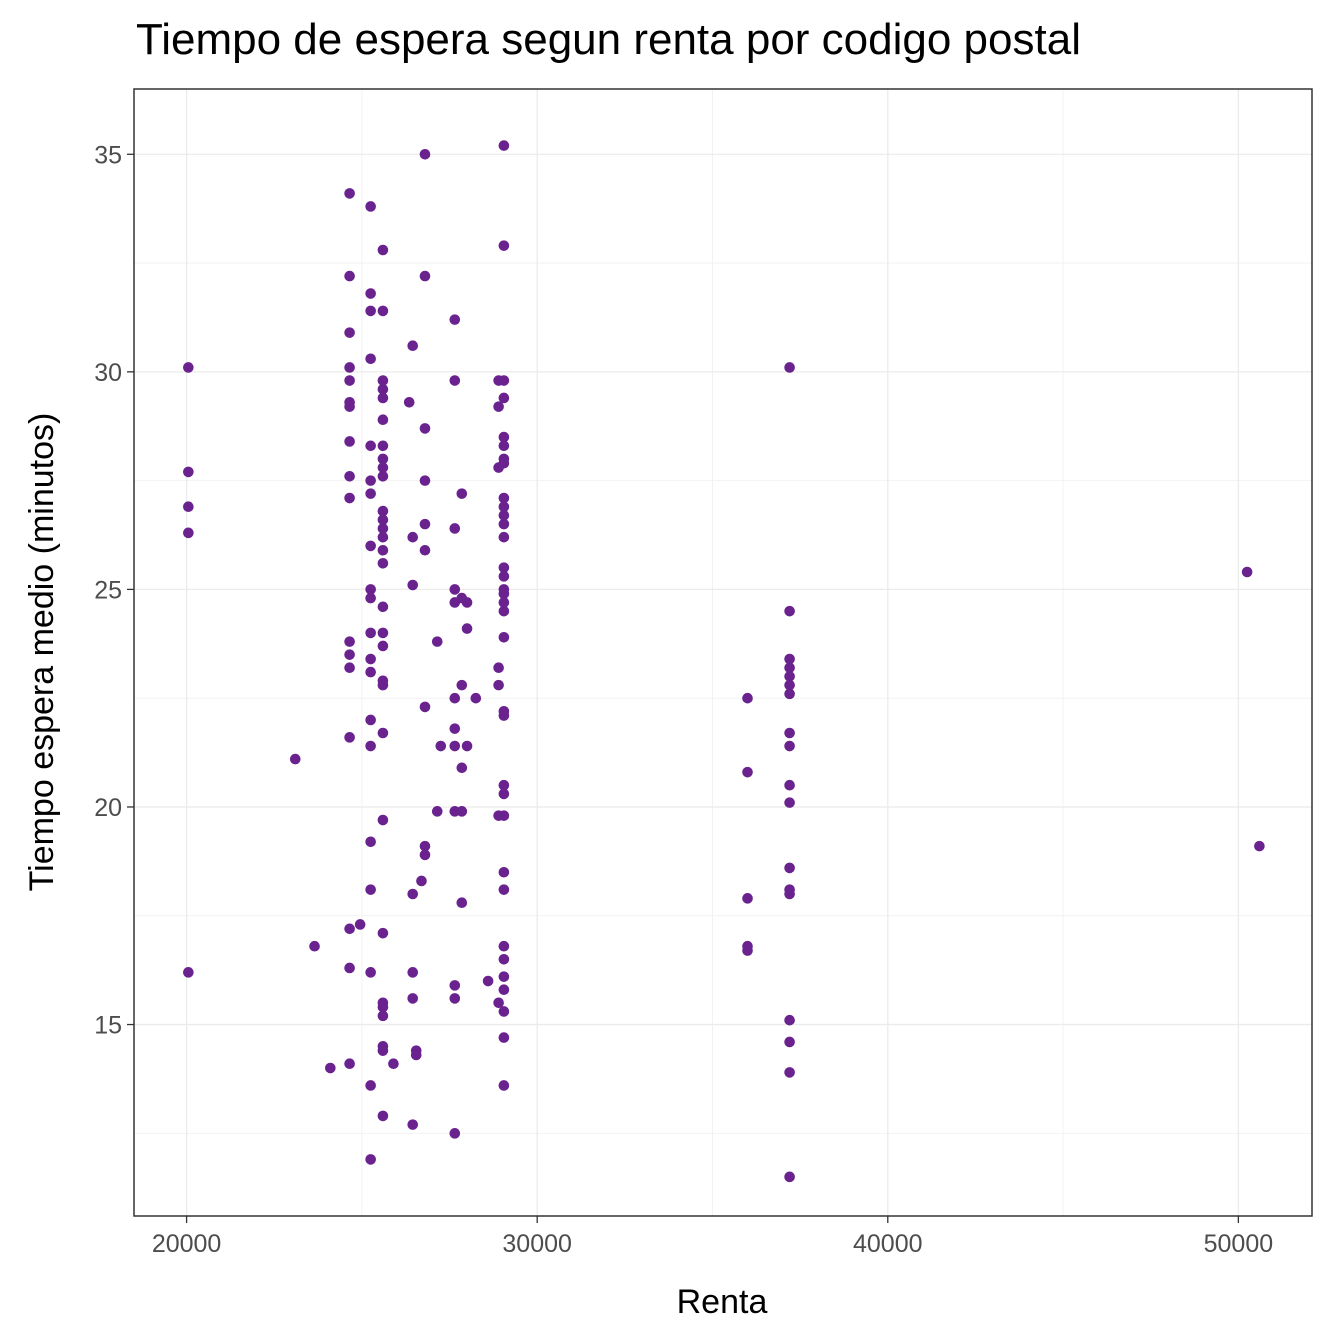 The height and width of the screenshot is (1333, 1333). What do you see at coordinates (108, 1026) in the screenshot?
I see `y-tick-label: 15` at bounding box center [108, 1026].